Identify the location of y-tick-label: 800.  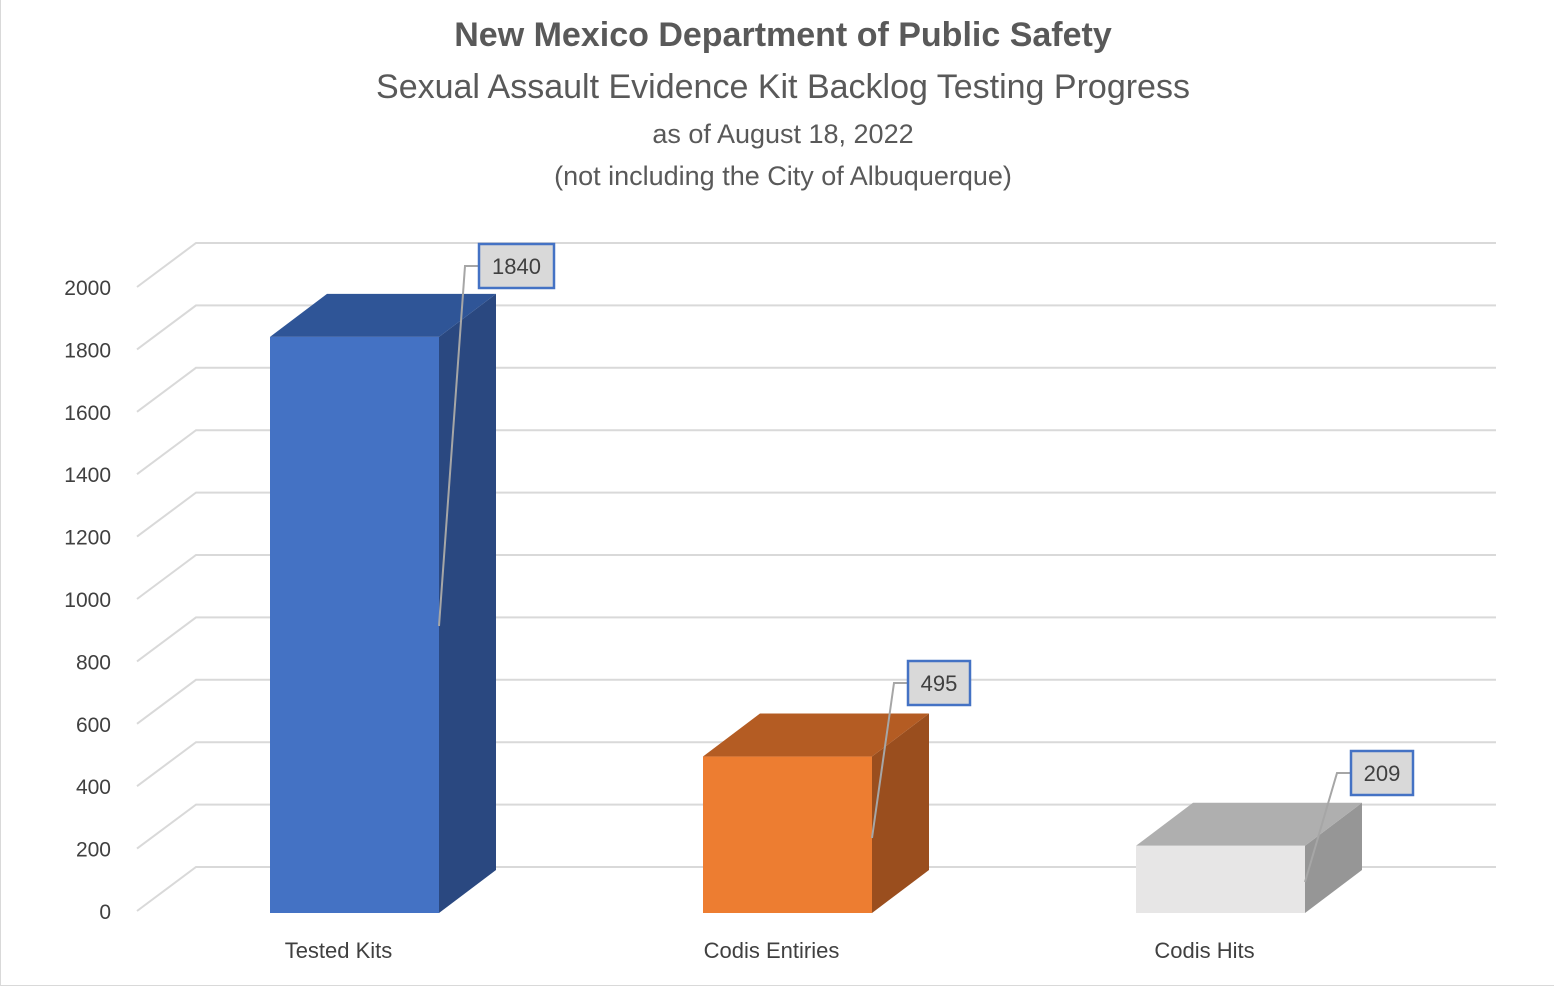
(93, 662).